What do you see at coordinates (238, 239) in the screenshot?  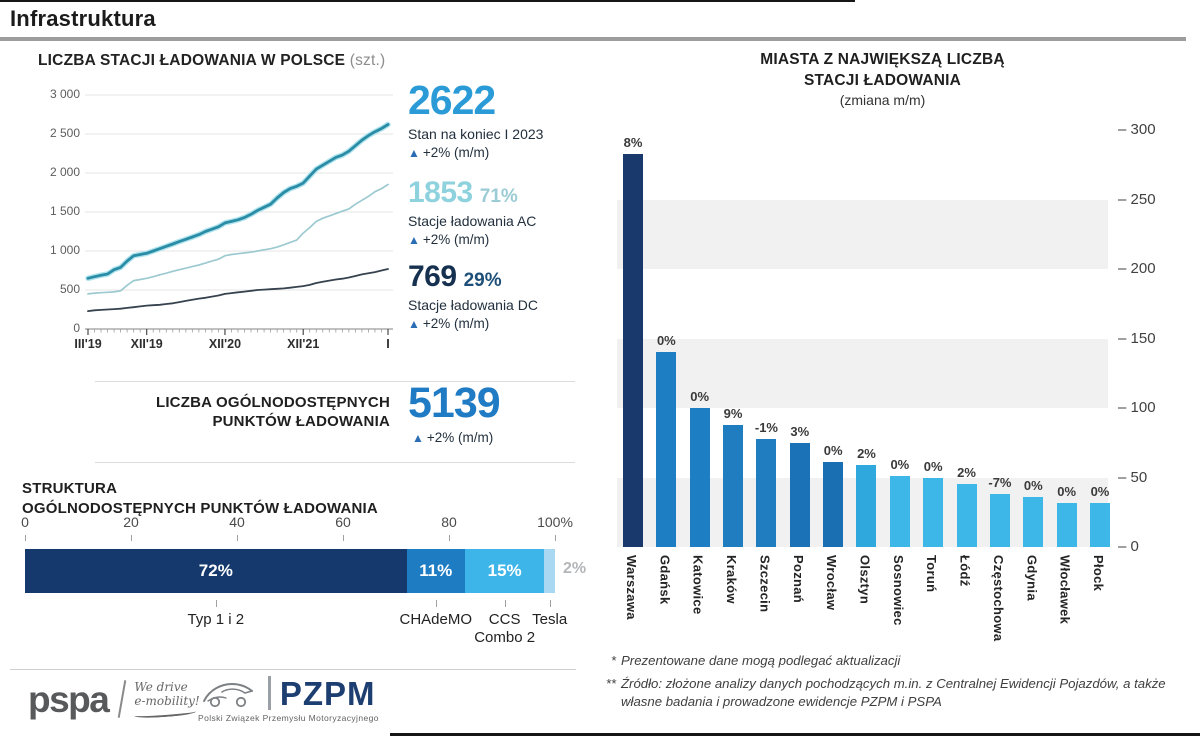 I see `series-ac-line` at bounding box center [238, 239].